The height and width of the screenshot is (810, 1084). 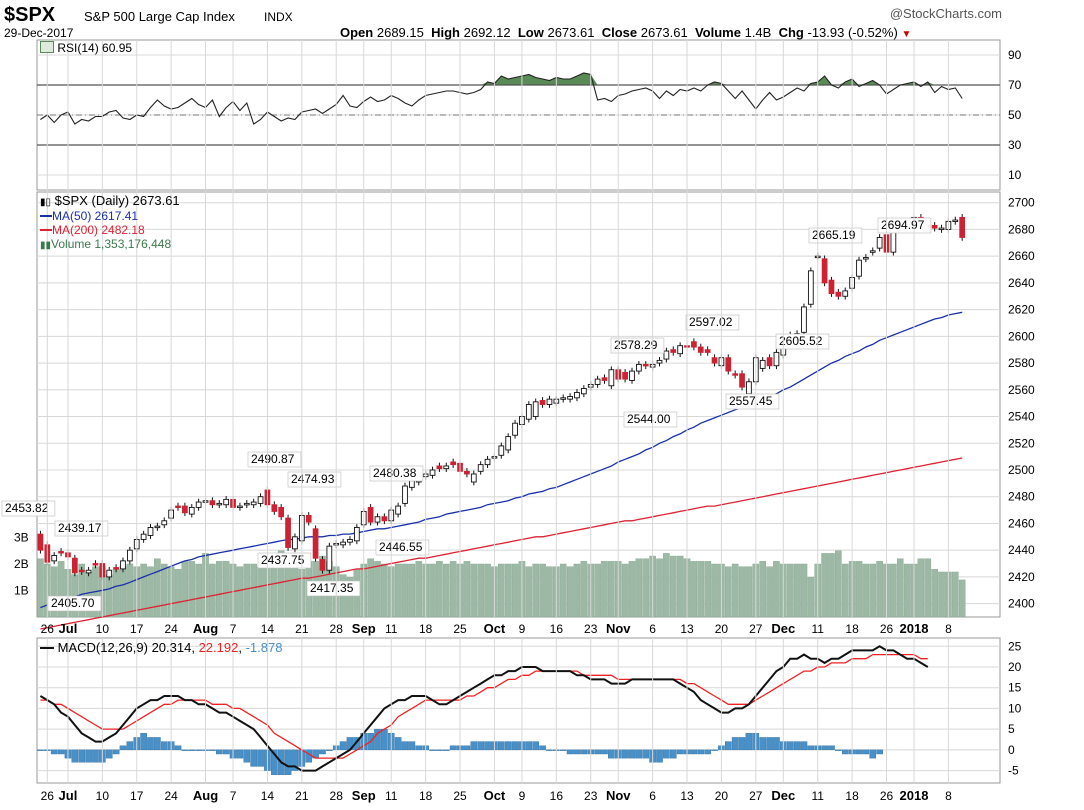 What do you see at coordinates (68, 795) in the screenshot?
I see `x-tick-label: Jul` at bounding box center [68, 795].